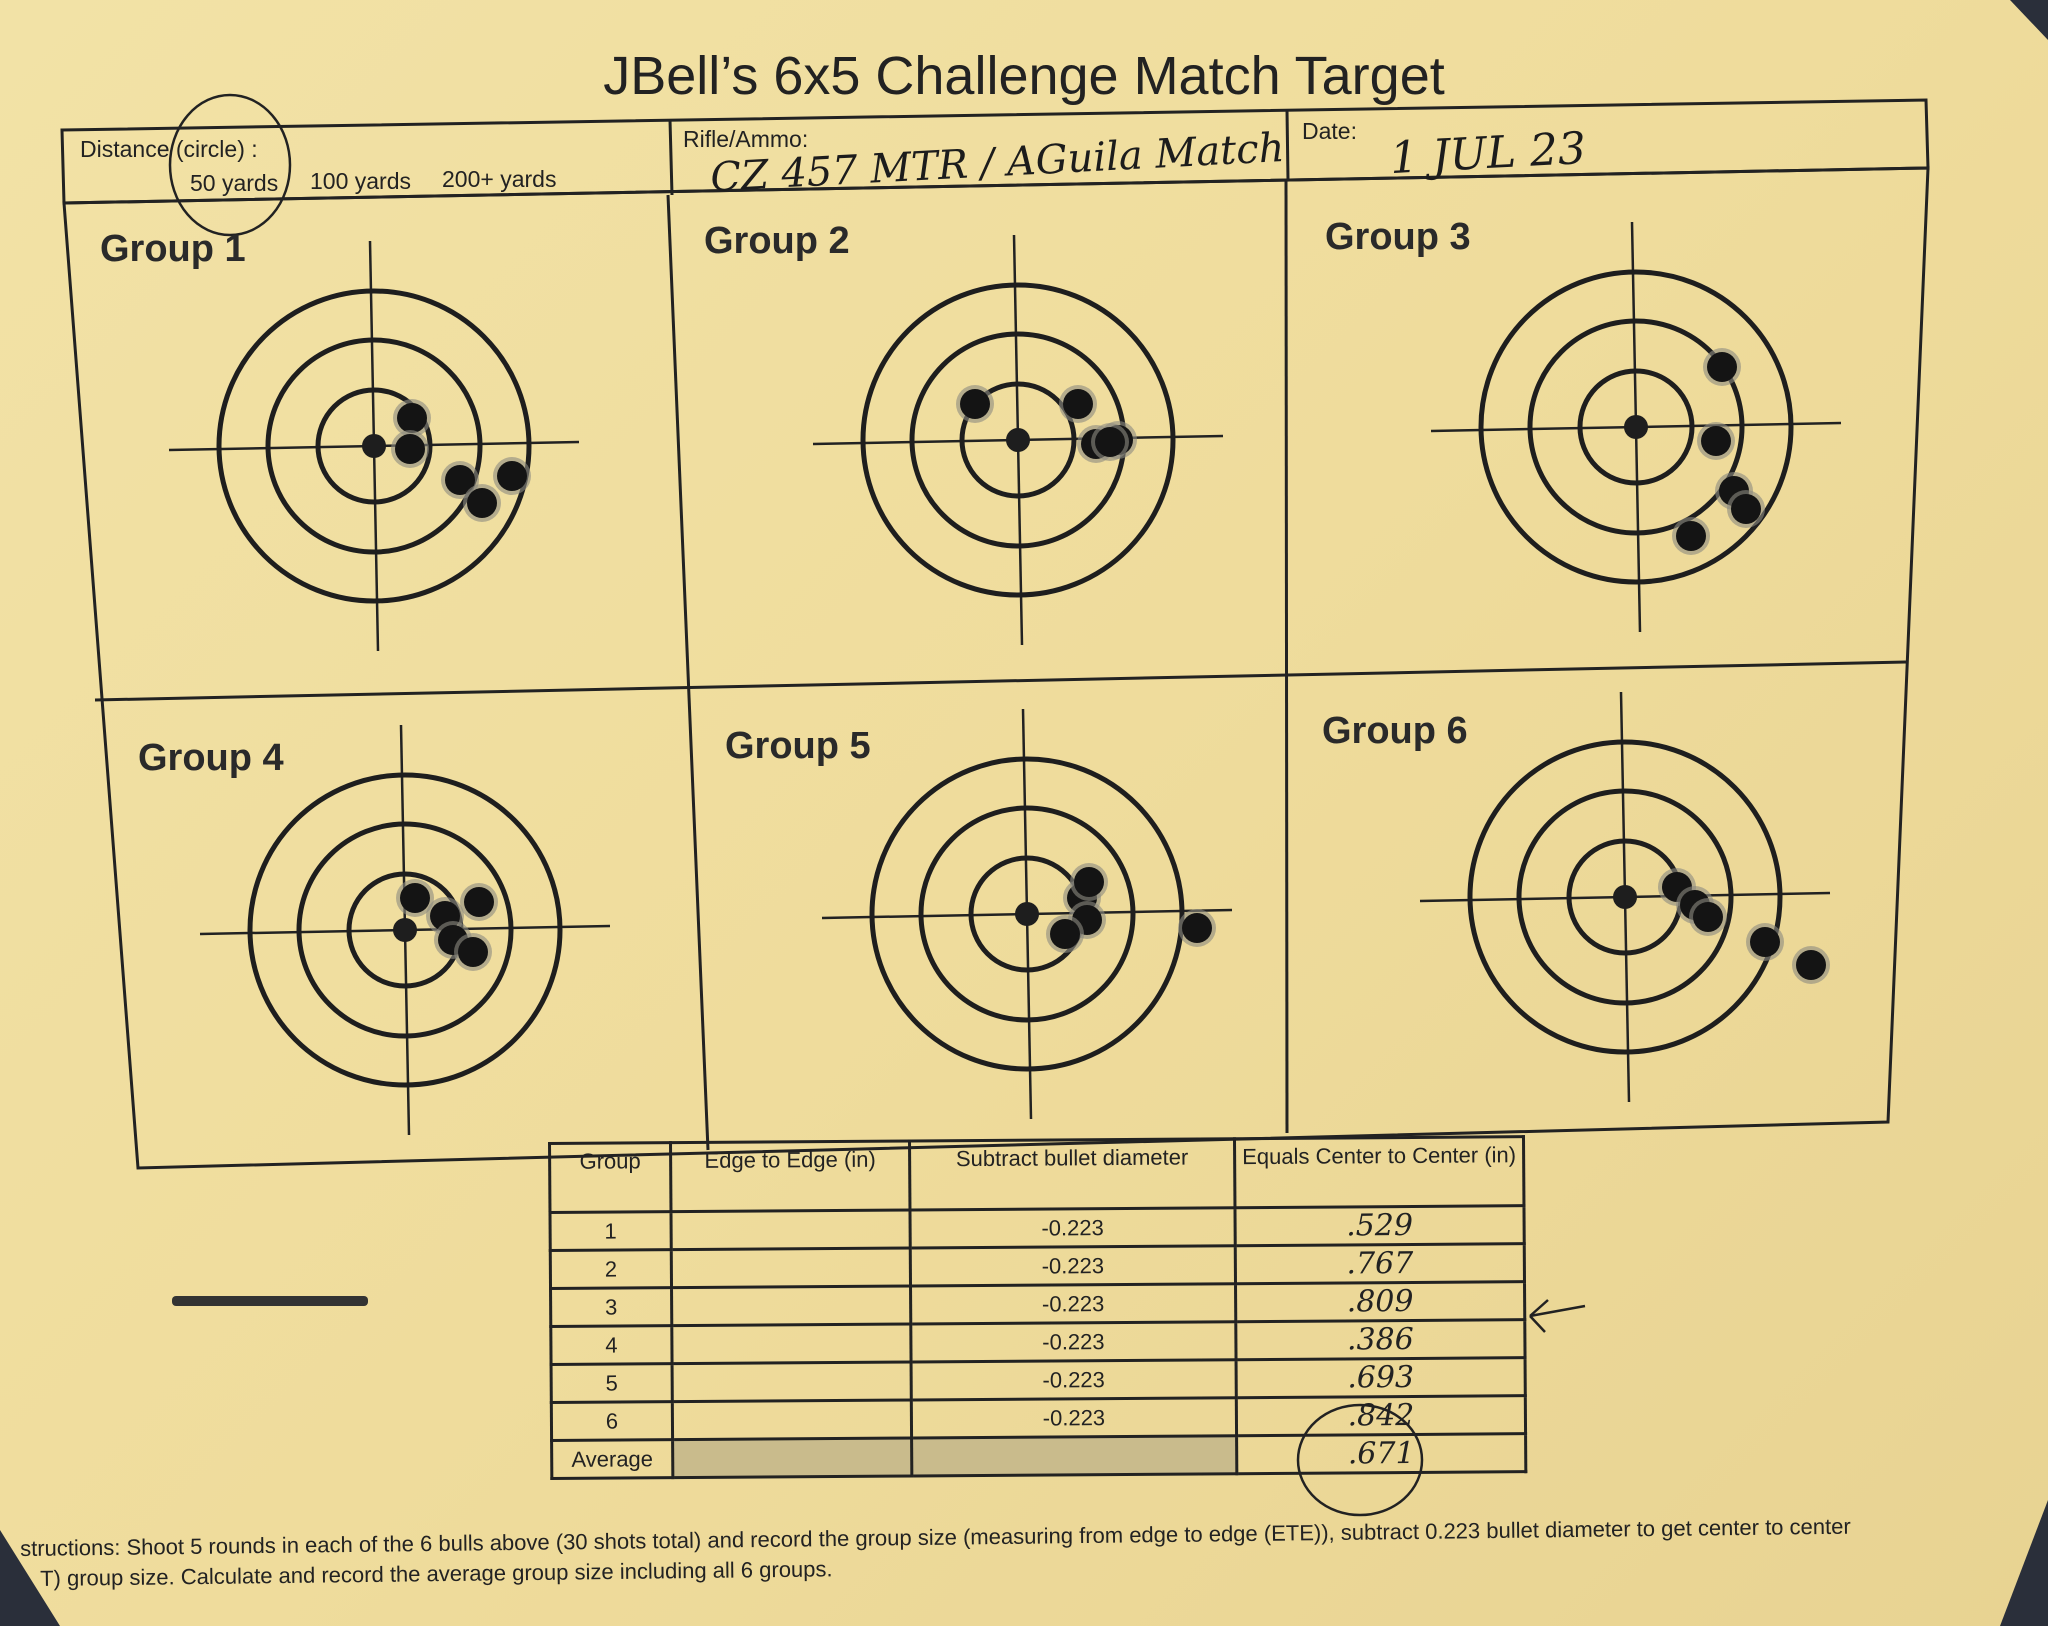  What do you see at coordinates (270, 1301) in the screenshot?
I see `marker-line` at bounding box center [270, 1301].